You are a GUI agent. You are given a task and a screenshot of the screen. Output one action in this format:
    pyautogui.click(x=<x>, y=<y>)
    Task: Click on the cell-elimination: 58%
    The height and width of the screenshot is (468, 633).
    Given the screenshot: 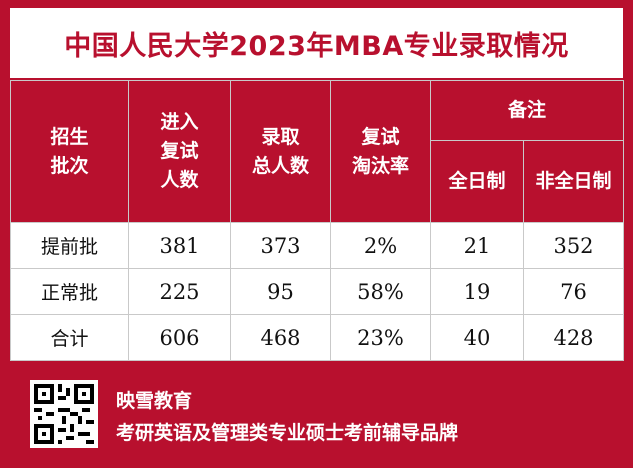 What is the action you would take?
    pyautogui.click(x=380, y=291)
    